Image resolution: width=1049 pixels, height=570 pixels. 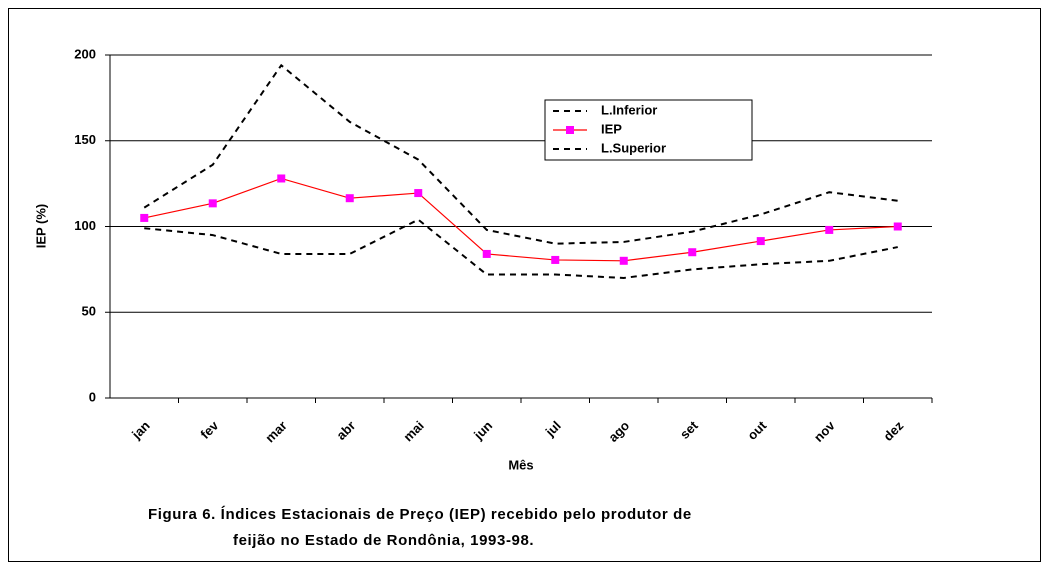 What do you see at coordinates (383, 540) in the screenshot?
I see `caption-line: feijão no Estado de Rondônia, 1993-98.` at bounding box center [383, 540].